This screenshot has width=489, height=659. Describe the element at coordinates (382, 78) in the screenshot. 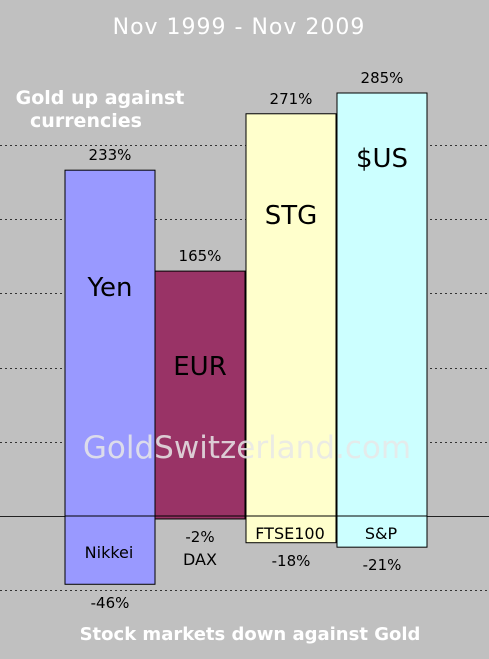

I see `value-label-currency: 285%` at that location.